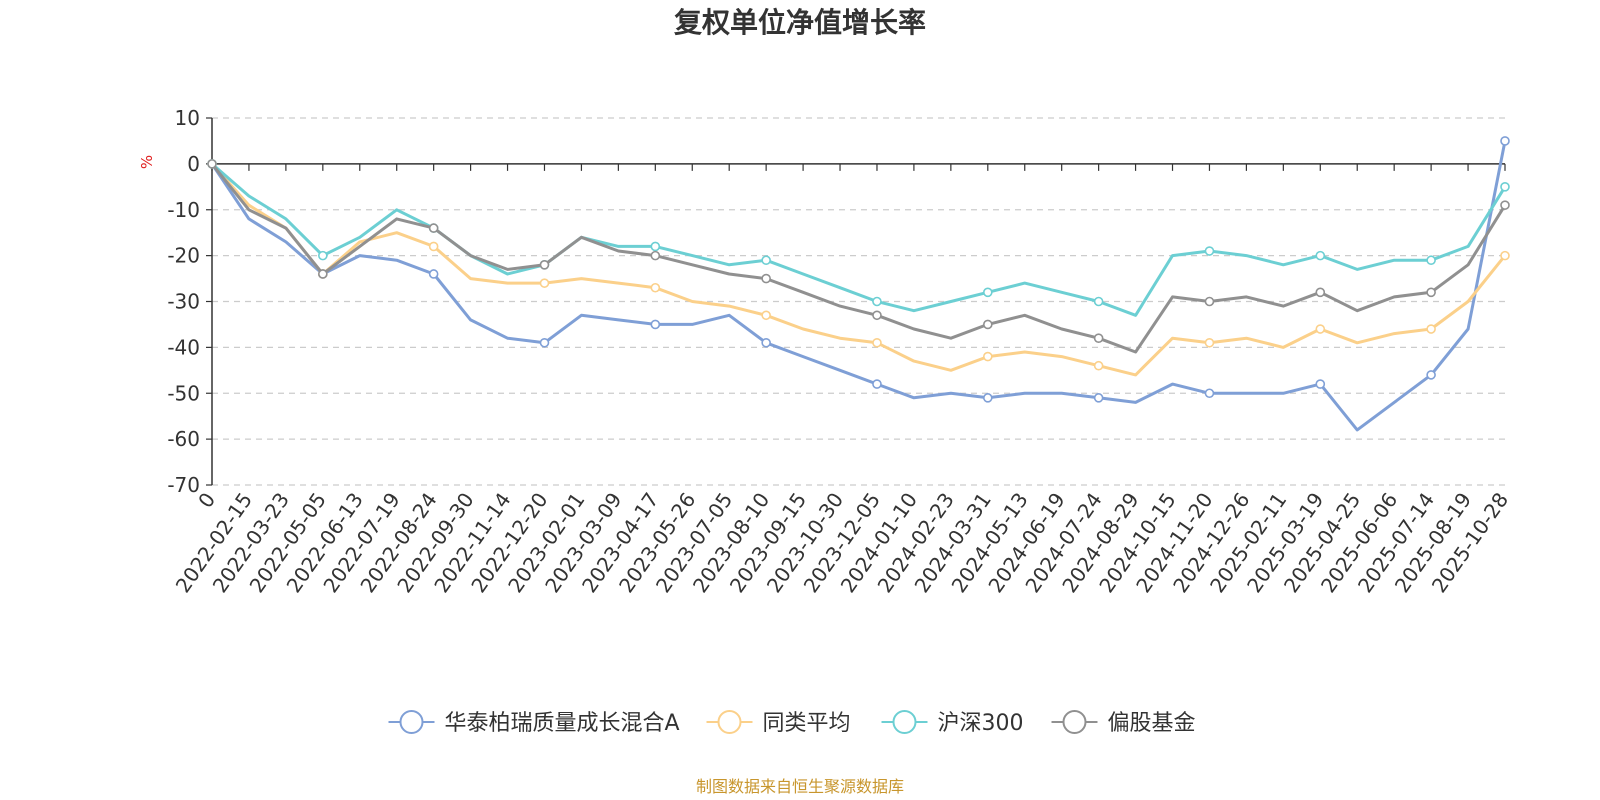  I want to click on y-axis-unit: %, so click(147, 162).